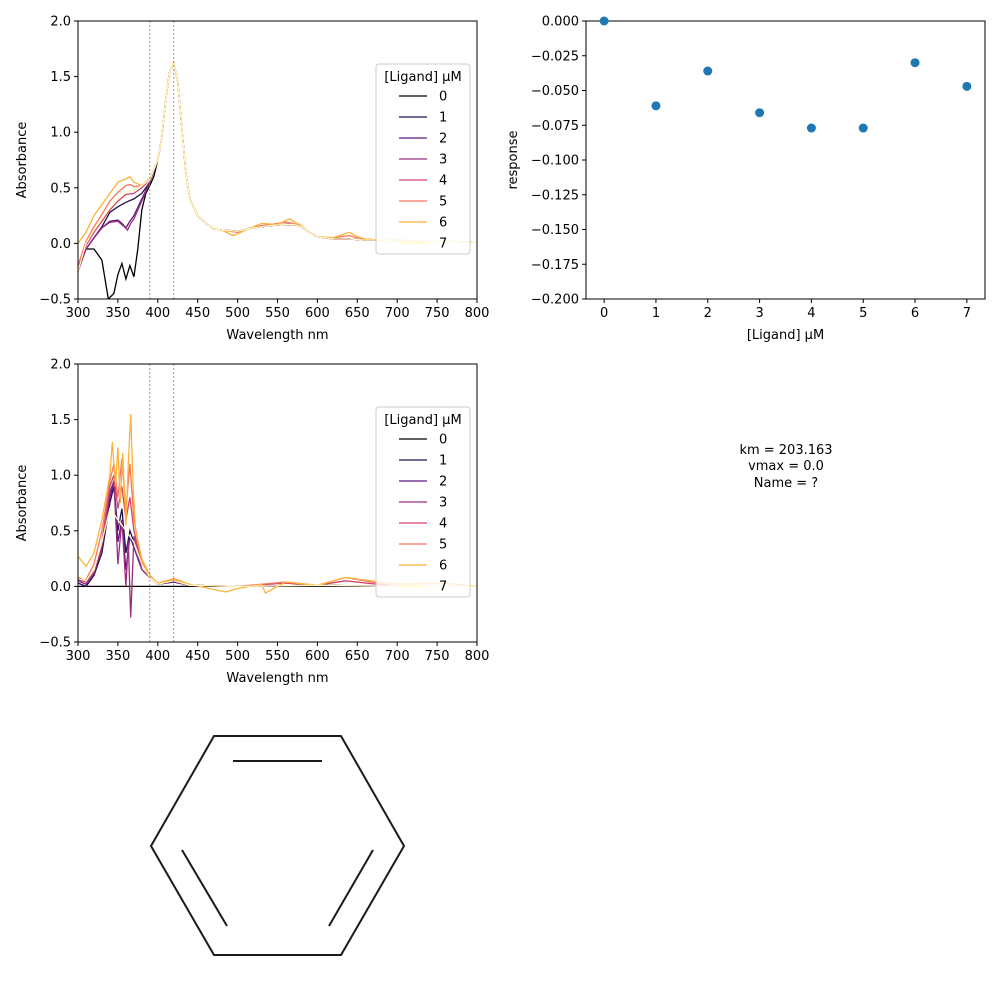 The width and height of the screenshot is (1000, 1000). I want to click on y-tick-label: −0.075, so click(555, 126).